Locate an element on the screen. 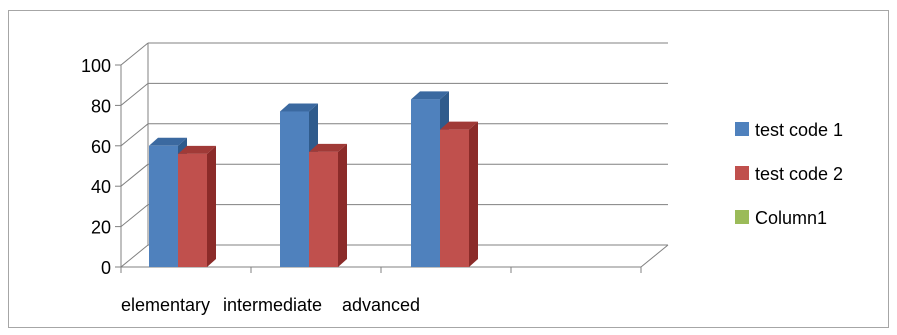  legend-item: Column1 is located at coordinates (781, 218).